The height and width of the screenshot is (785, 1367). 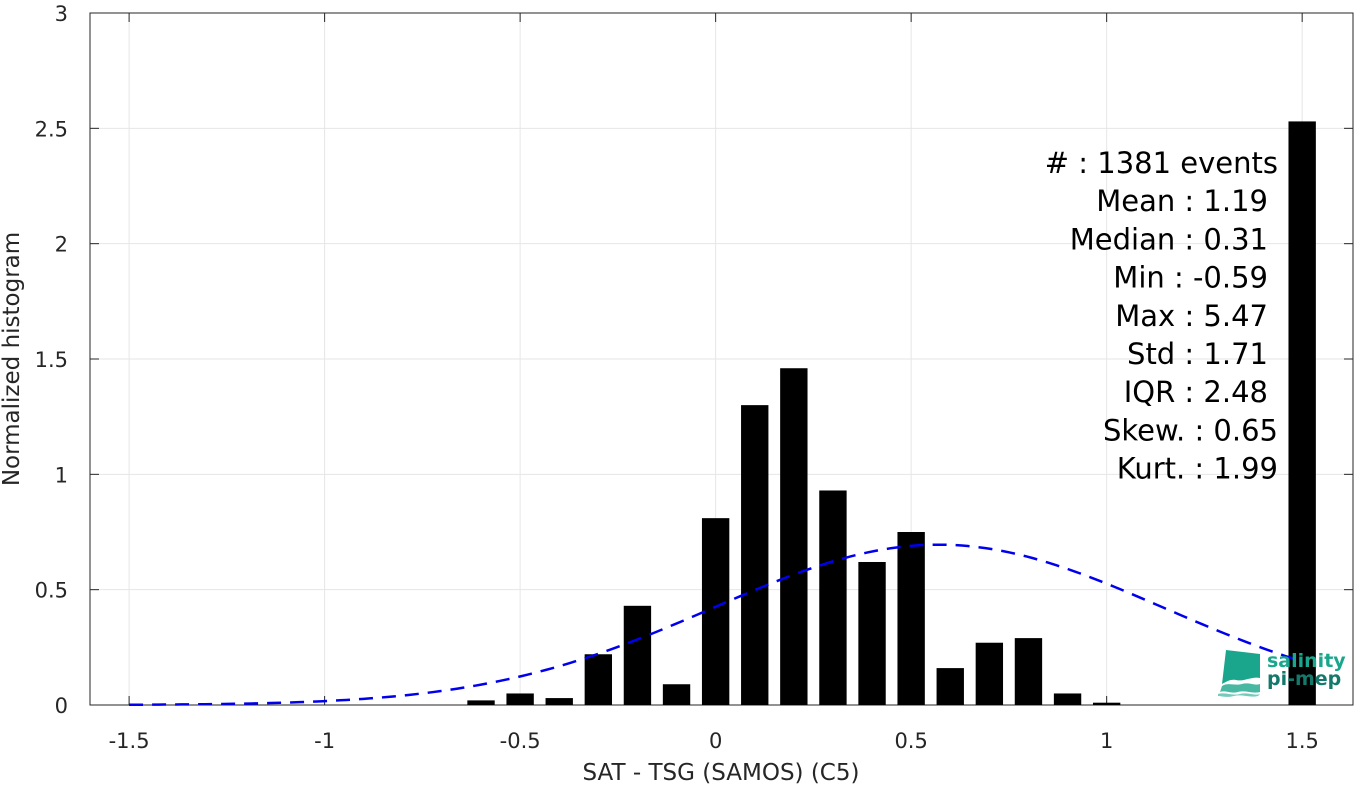 I want to click on x-axis-label: SAT - TSG (SAMOS) (C5), so click(x=721, y=772).